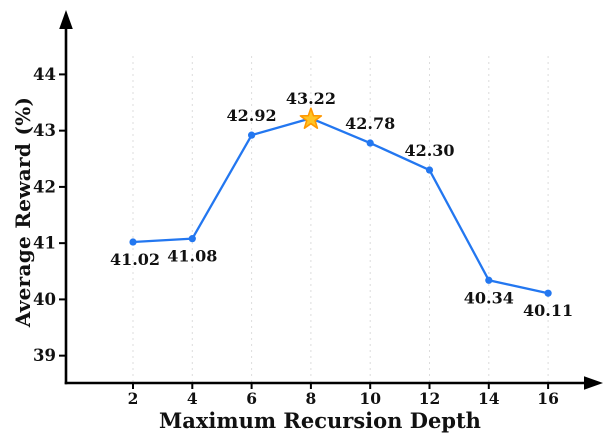 This screenshot has height=445, width=612. I want to click on x-tick-label-4: 4, so click(192, 398).